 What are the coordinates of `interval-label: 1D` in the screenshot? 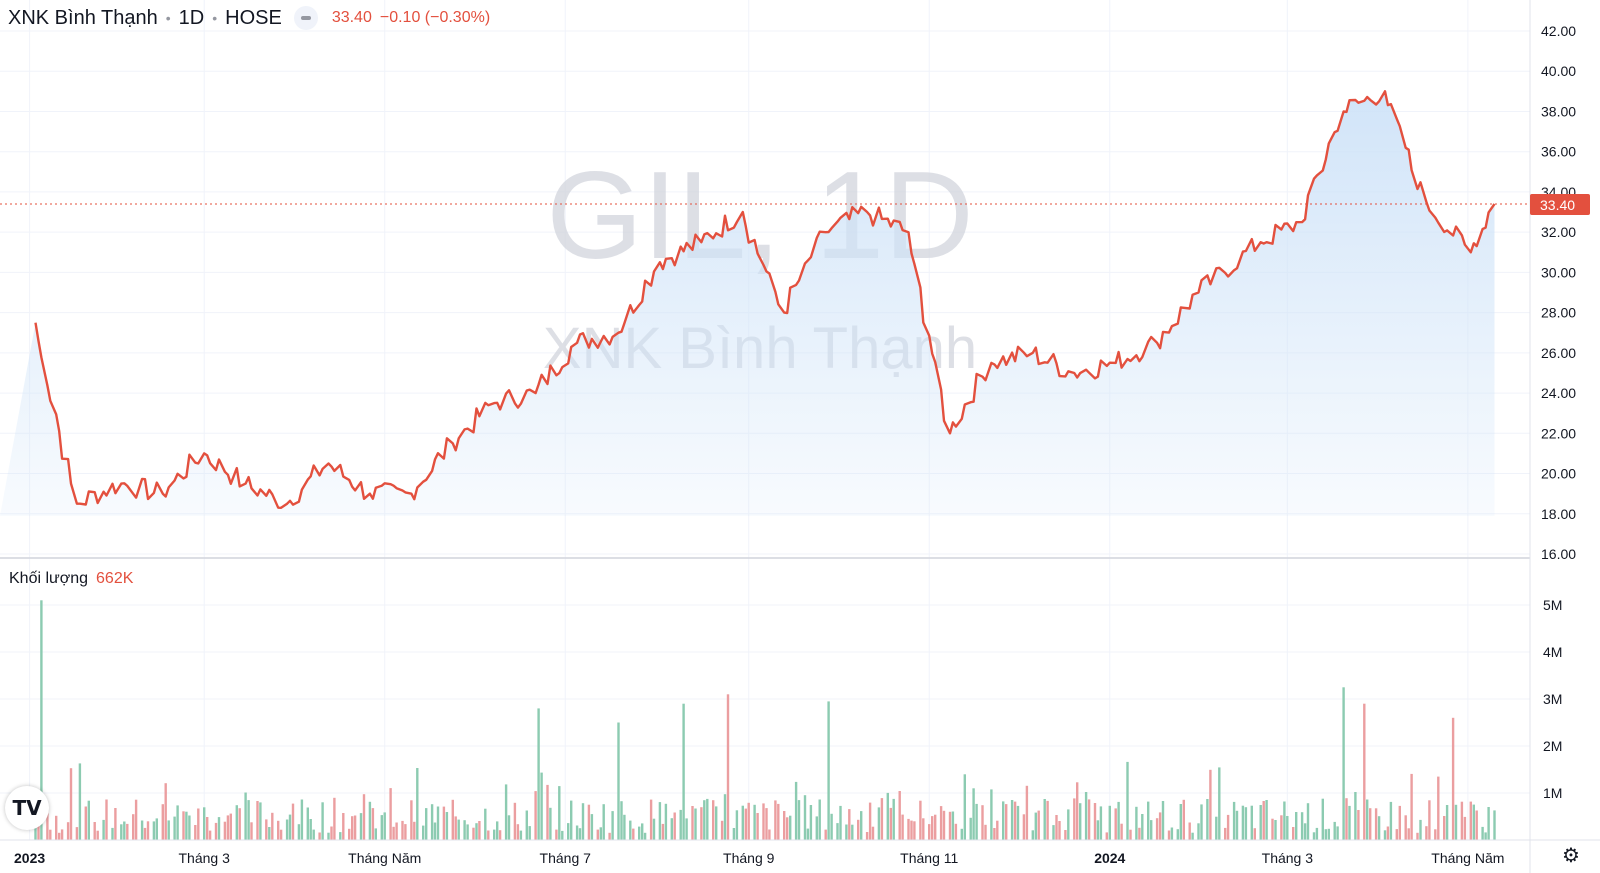 It's located at (191, 17).